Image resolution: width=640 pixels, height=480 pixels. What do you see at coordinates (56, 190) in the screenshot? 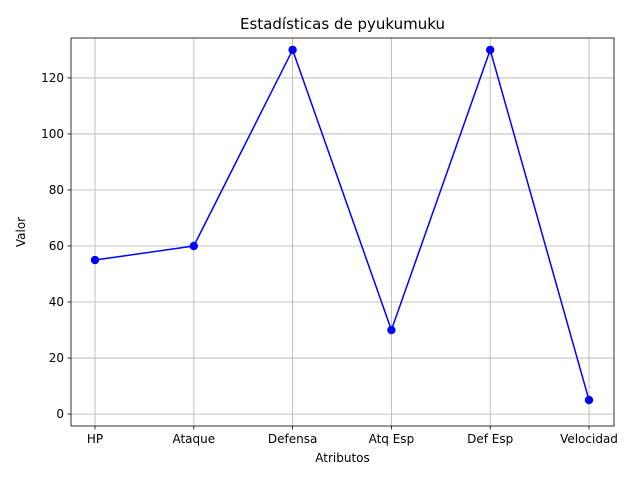
I see `y-tick-label: 80` at bounding box center [56, 190].